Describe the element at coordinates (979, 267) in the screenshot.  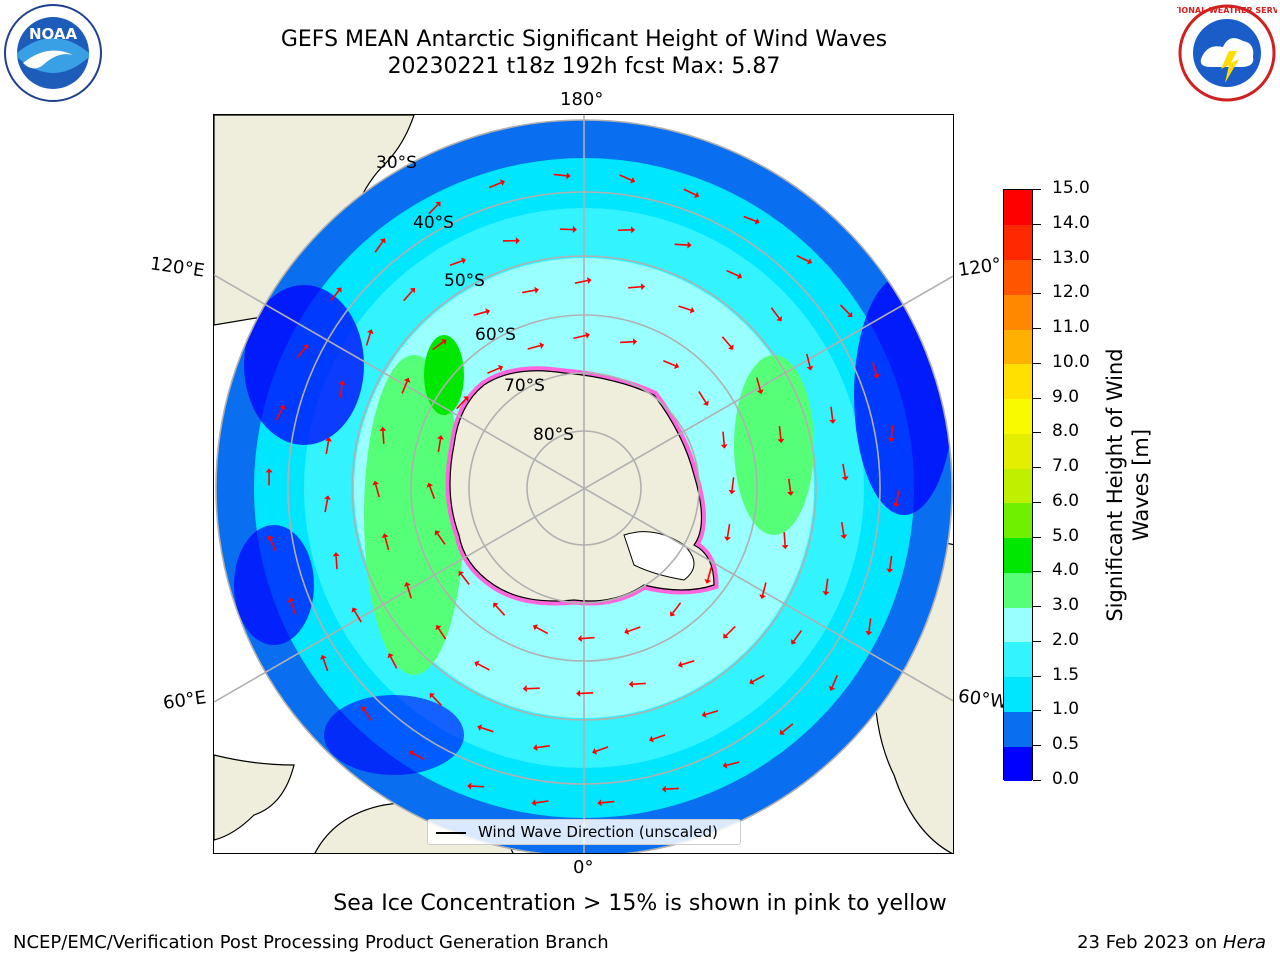
I see `lon-label-120w: 120°` at that location.